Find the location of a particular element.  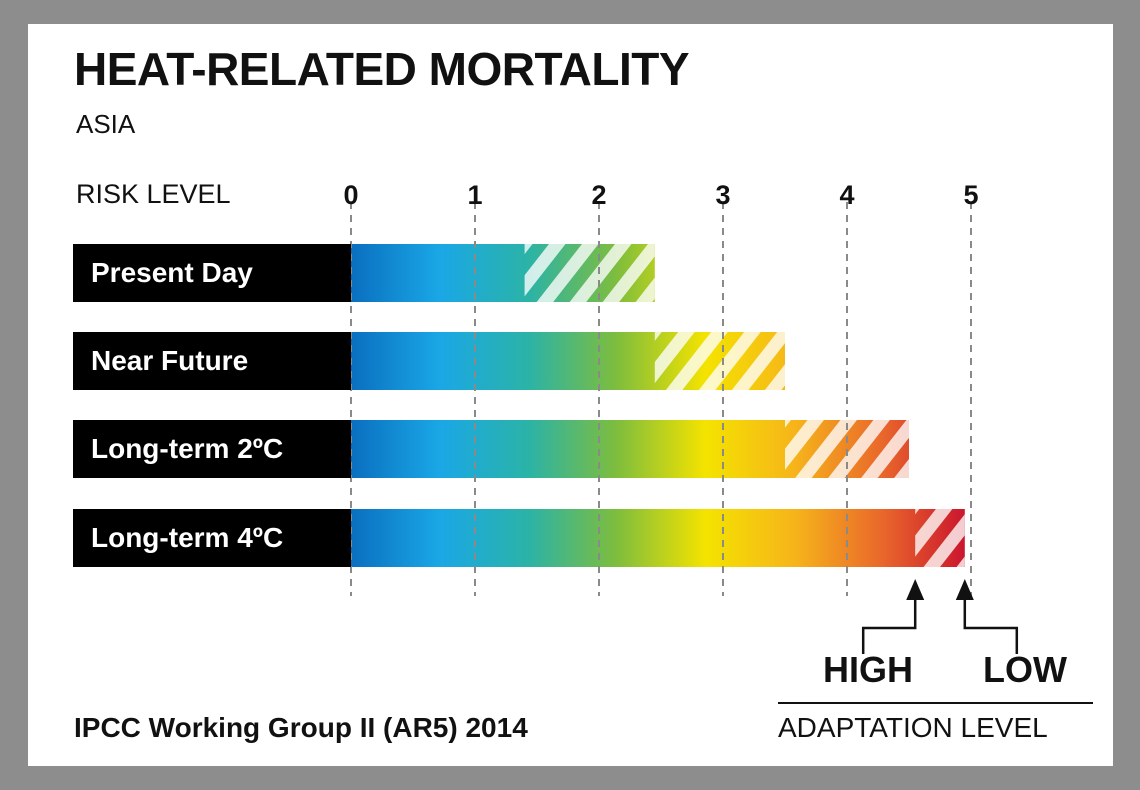

row-label: Long-term 2ºC is located at coordinates (212, 449).